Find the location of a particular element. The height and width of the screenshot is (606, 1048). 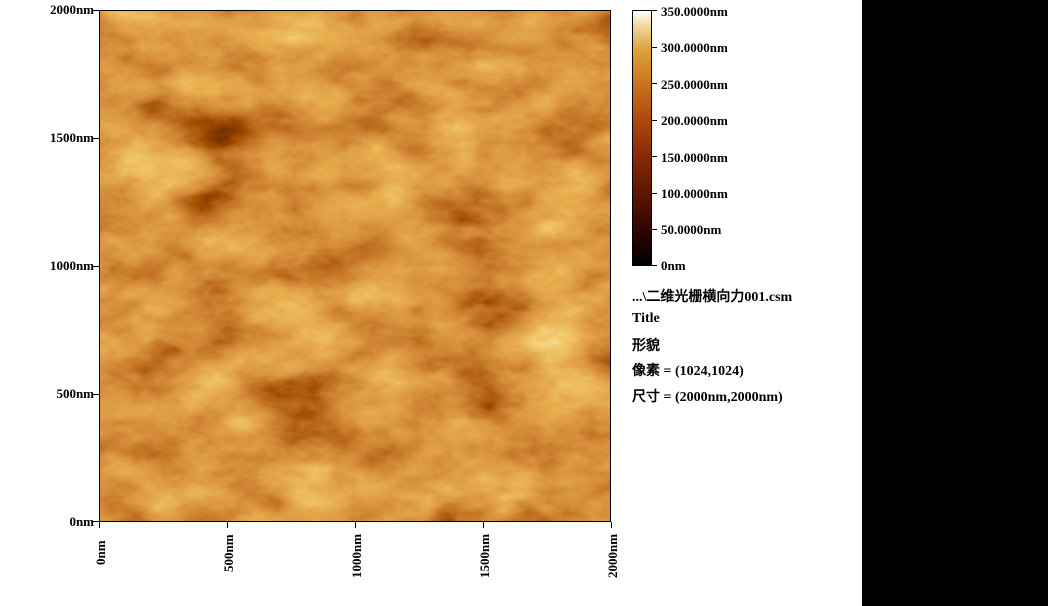

scan-size: 尺寸 = (2000nm,2000nm) is located at coordinates (707, 397).